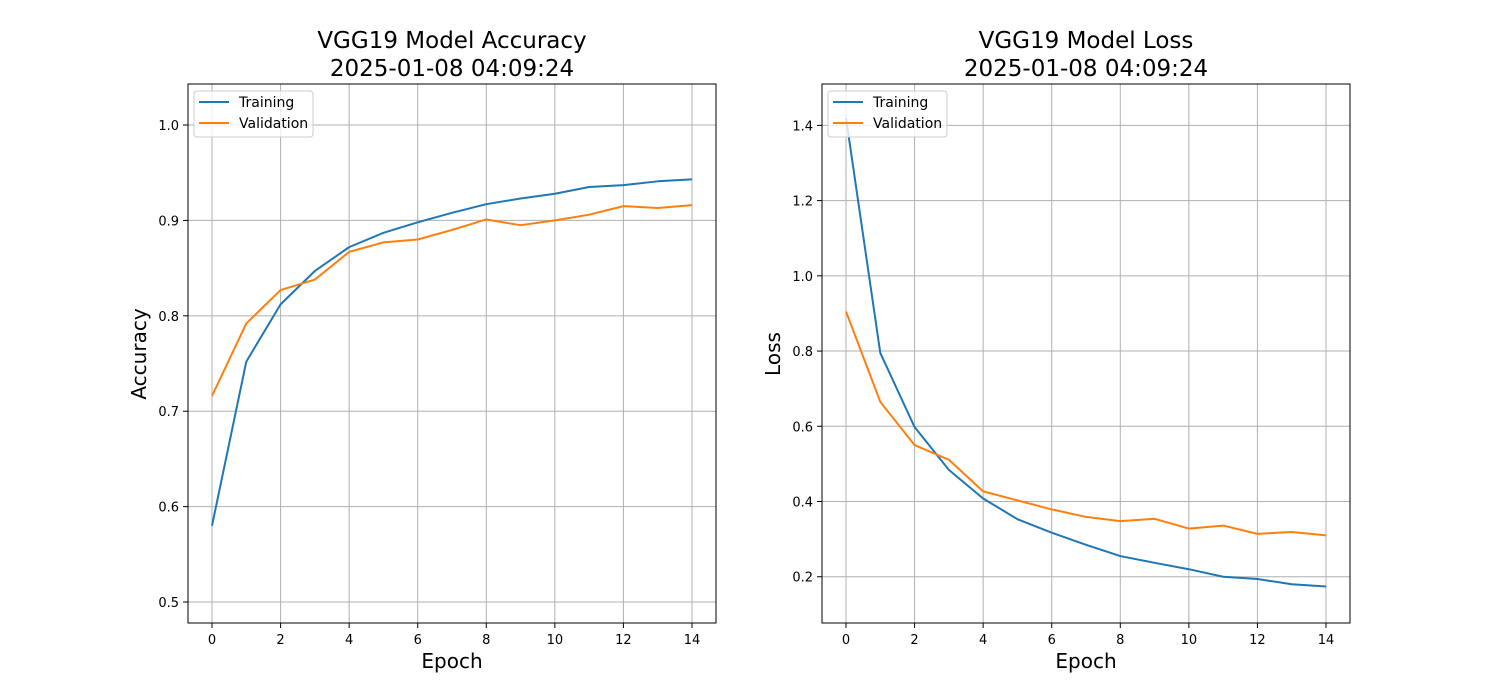  What do you see at coordinates (451, 41) in the screenshot?
I see `accuracy-chart-title-line1: VGG19 Model Accuracy` at bounding box center [451, 41].